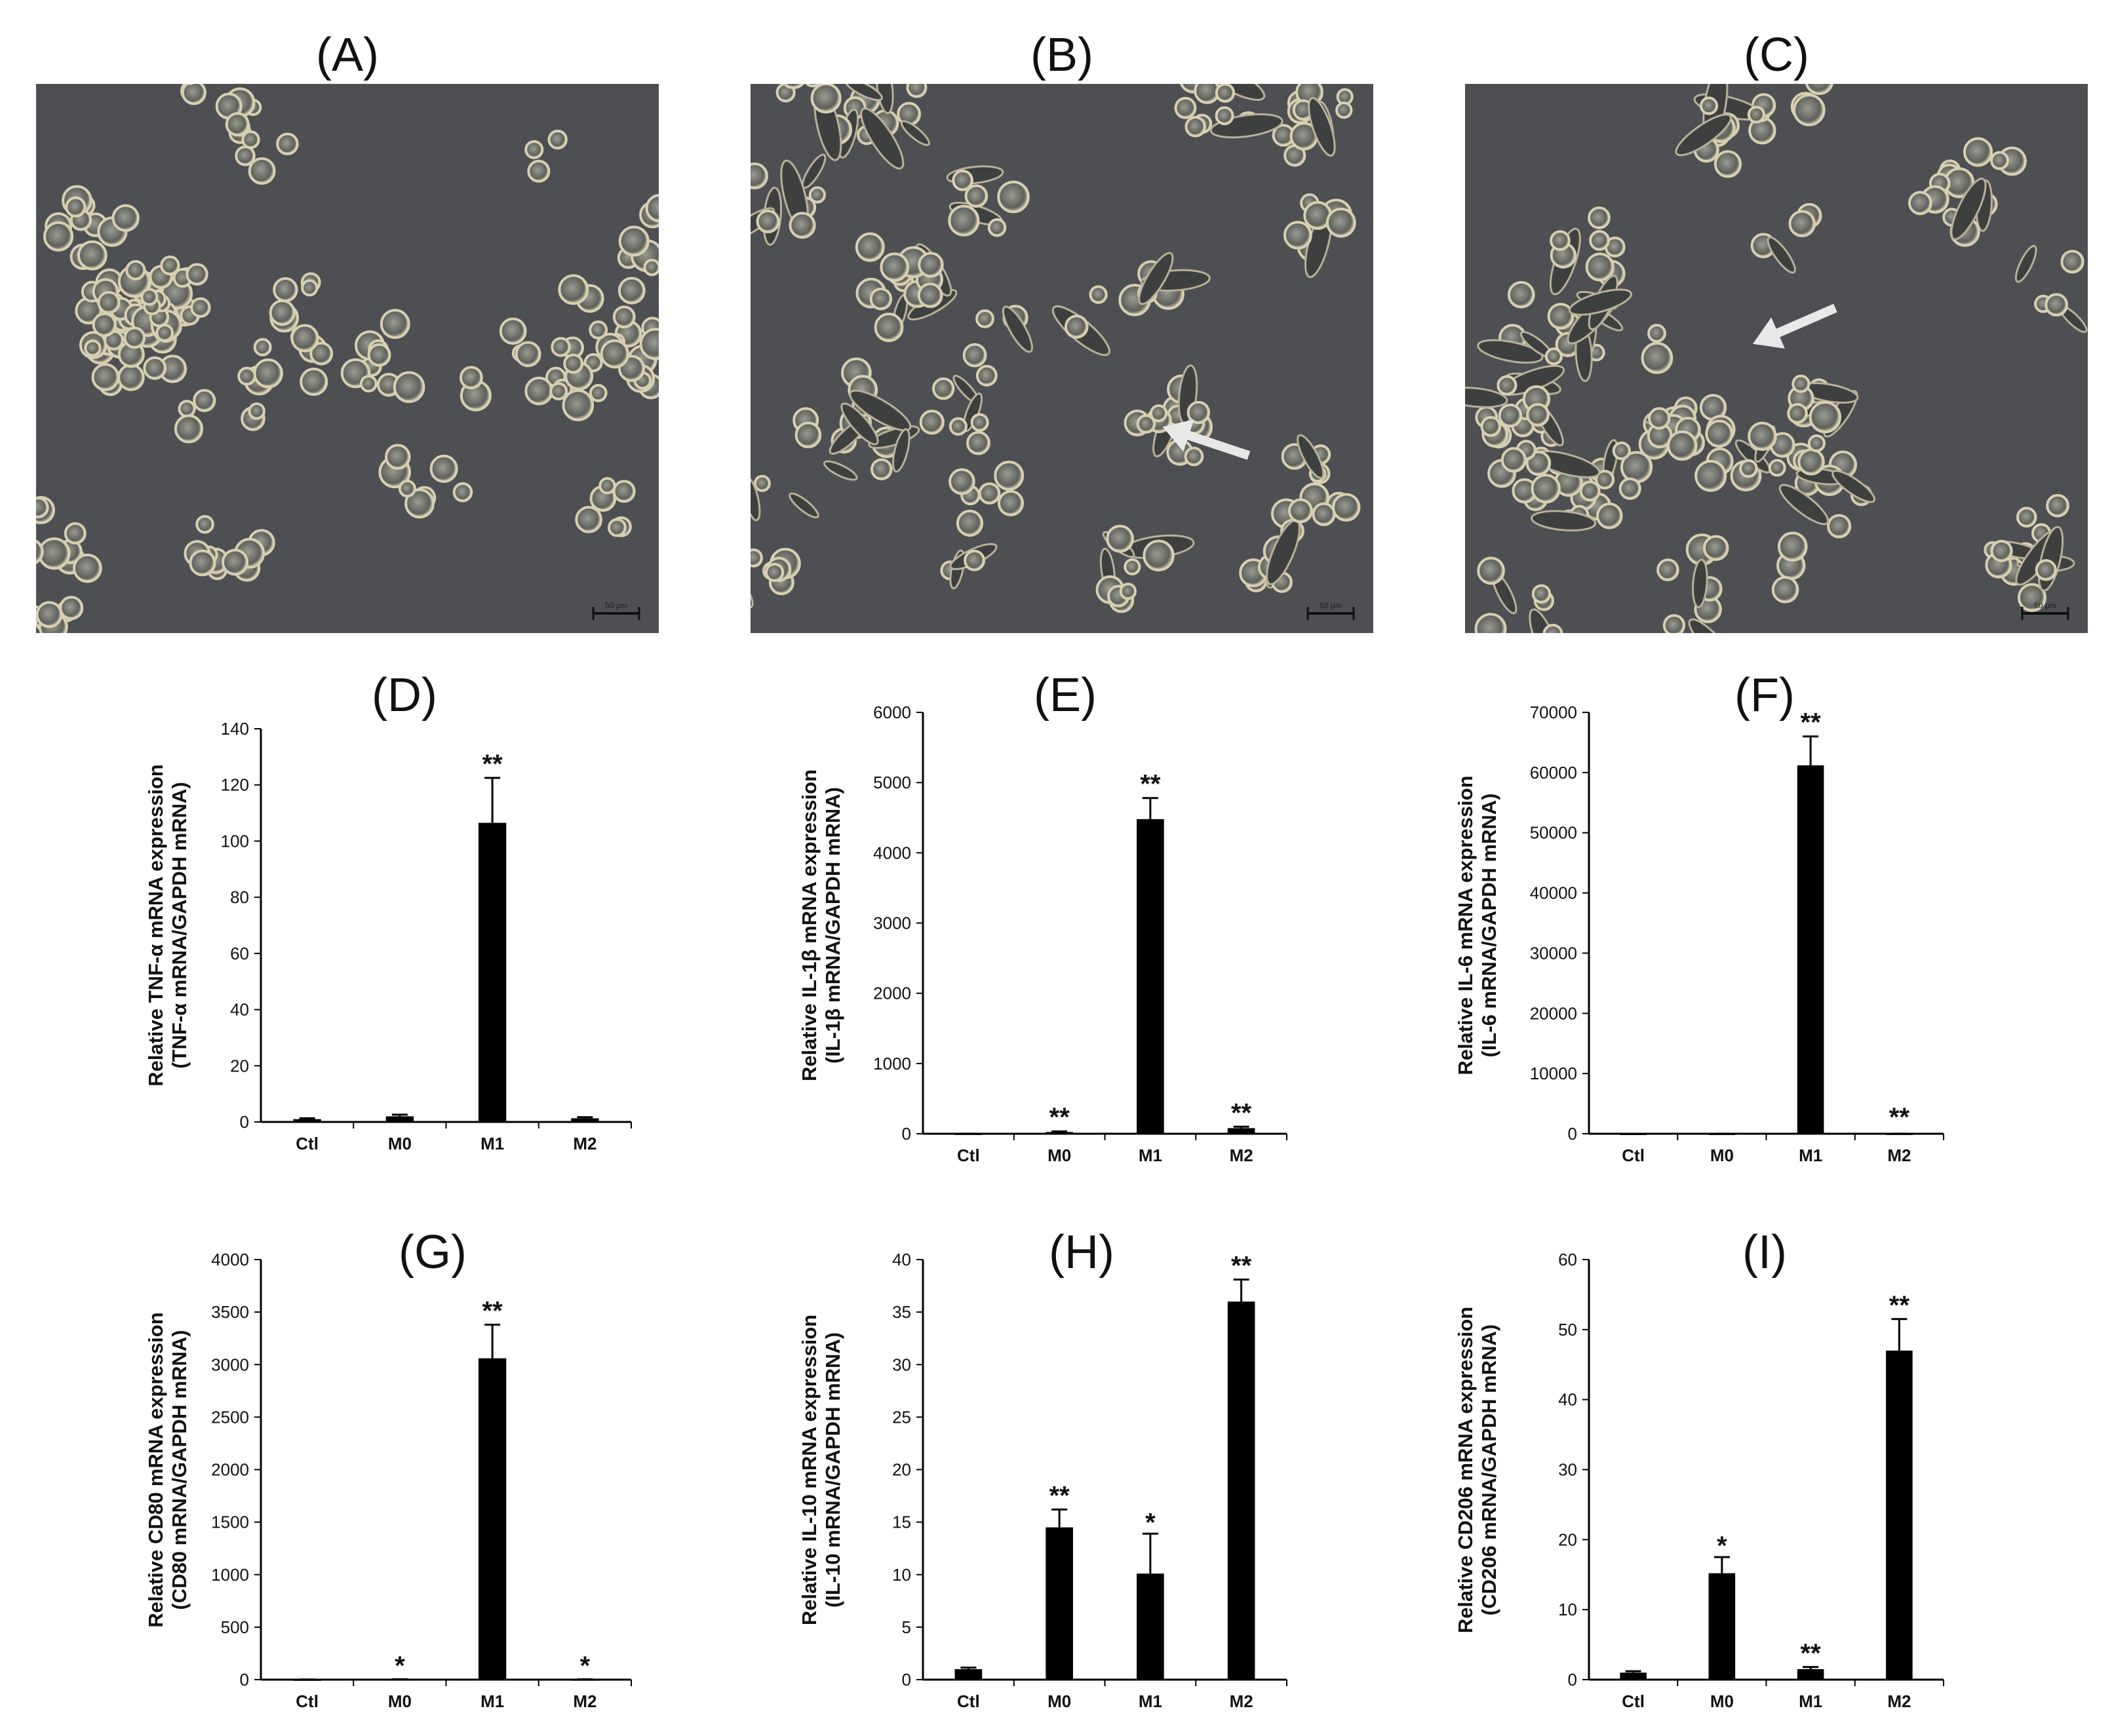 The width and height of the screenshot is (2114, 1736). Describe the element at coordinates (230, 1522) in the screenshot. I see `y-tick-label: 1500` at that location.